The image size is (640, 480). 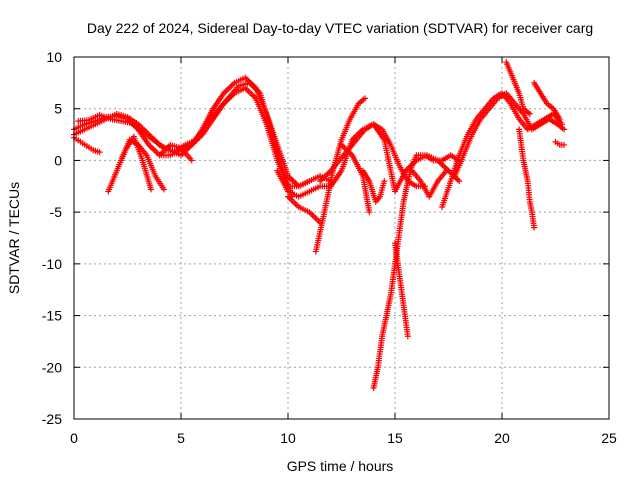 What do you see at coordinates (547, 101) in the screenshot?
I see `series-sat-u` at bounding box center [547, 101].